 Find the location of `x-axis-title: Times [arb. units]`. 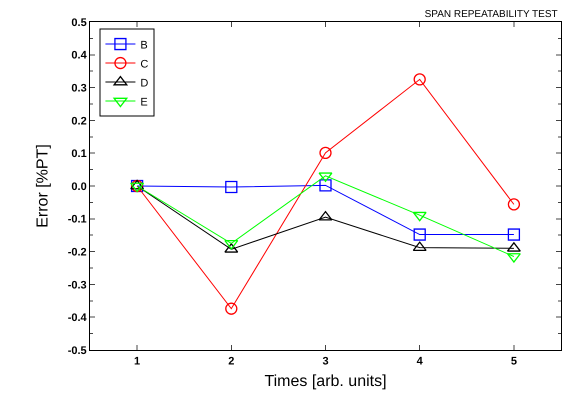

x-axis-title: Times [arb. units] is located at coordinates (325, 381).